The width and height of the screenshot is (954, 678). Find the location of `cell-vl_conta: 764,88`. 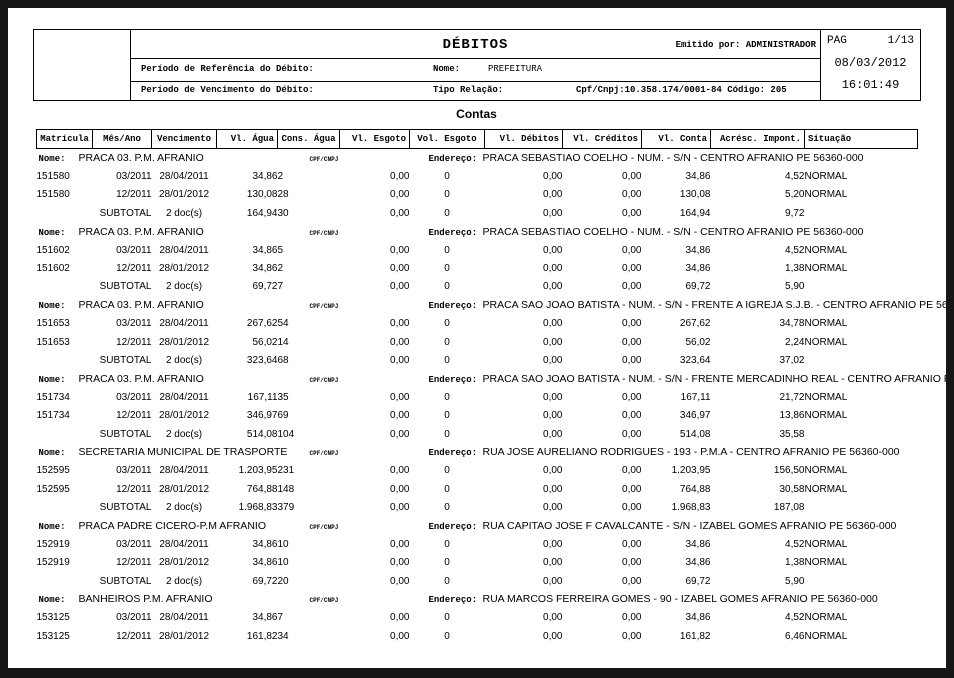

cell-vl_conta: 764,88 is located at coordinates (695, 489).